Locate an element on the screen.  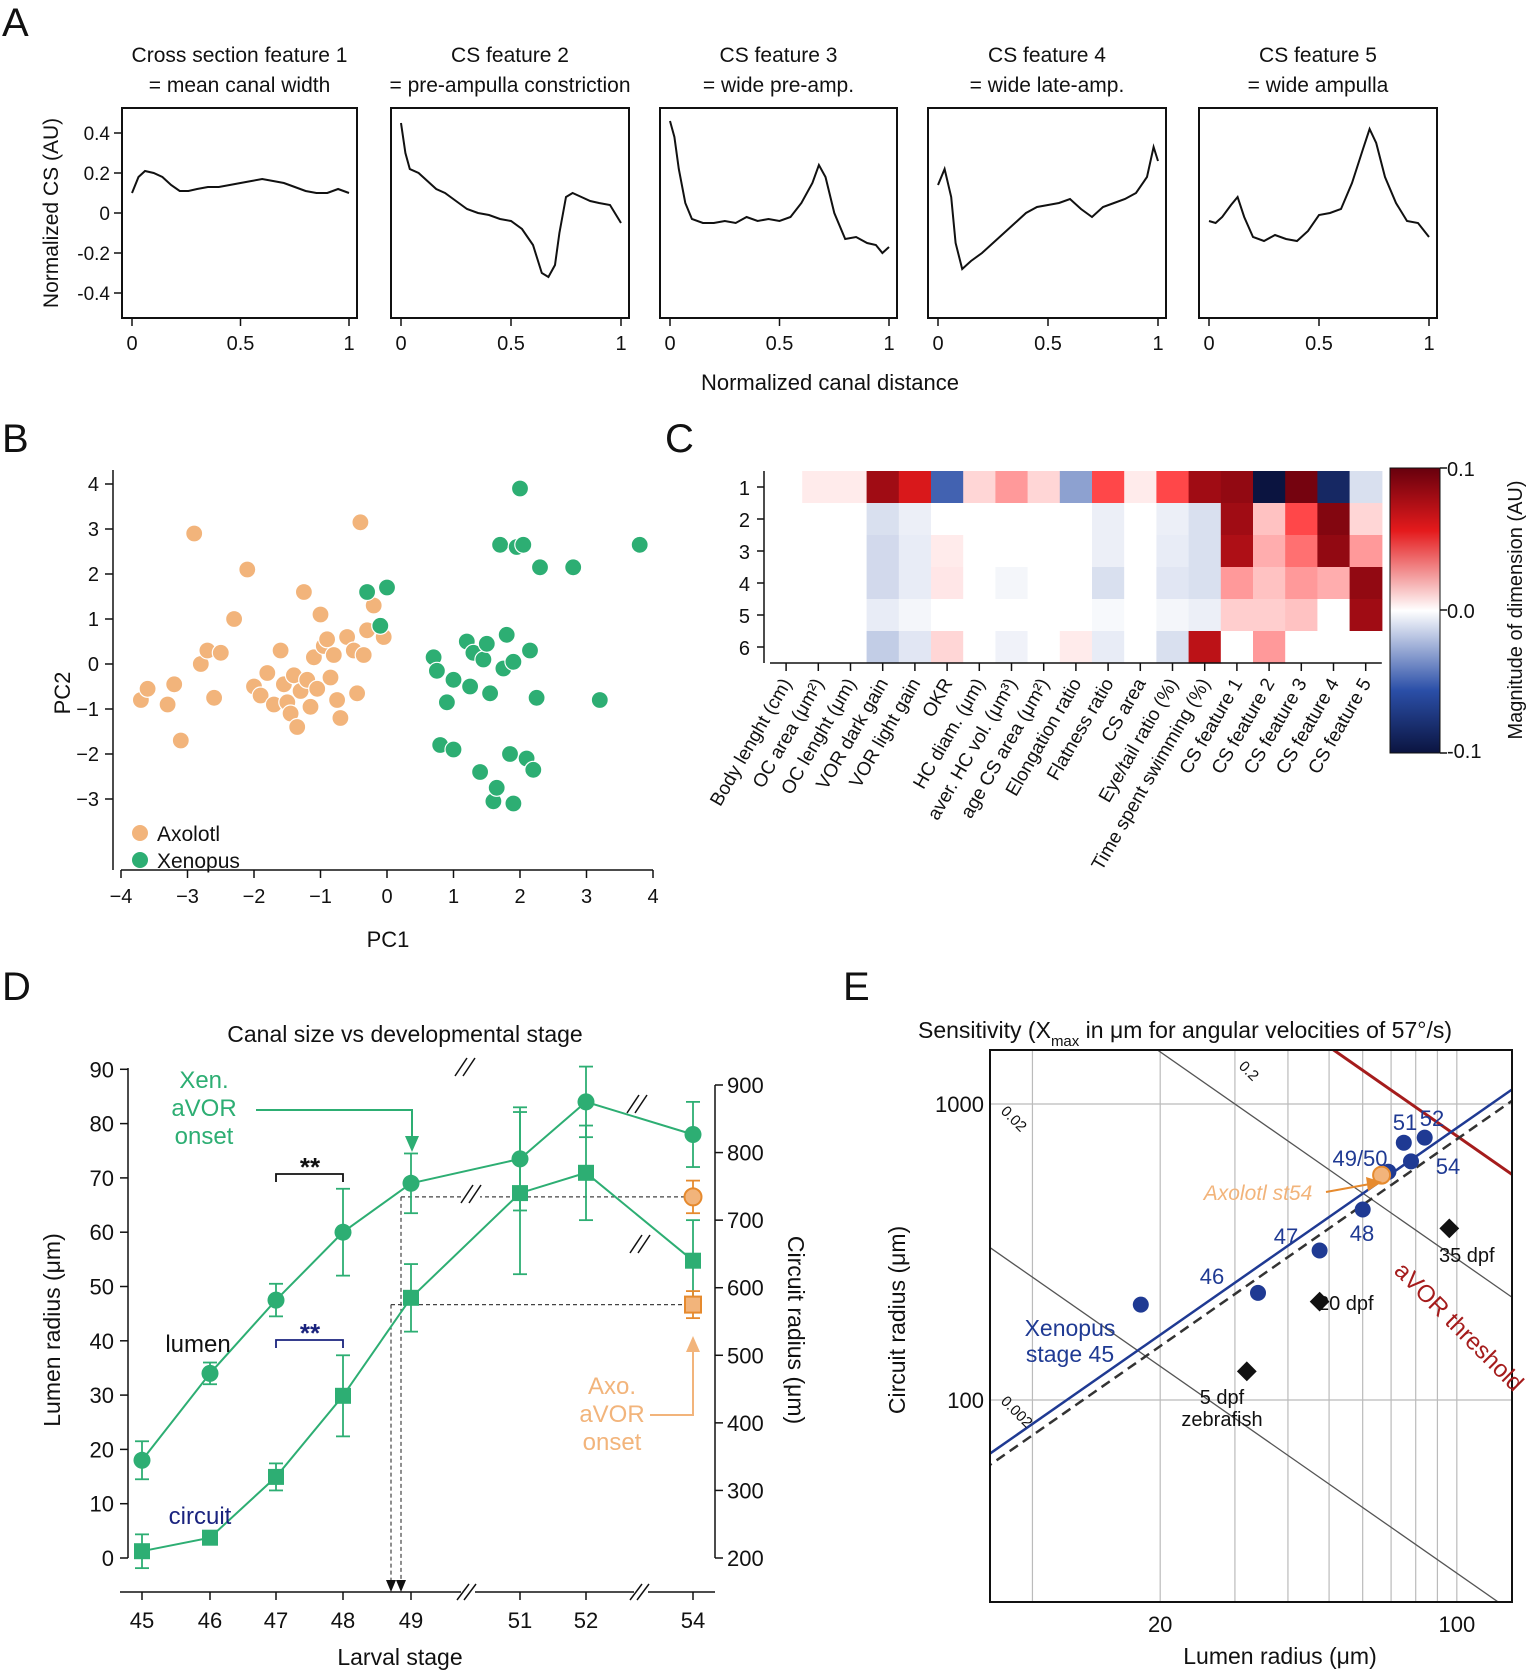
x-tick-label: 47 is located at coordinates (276, 1620).